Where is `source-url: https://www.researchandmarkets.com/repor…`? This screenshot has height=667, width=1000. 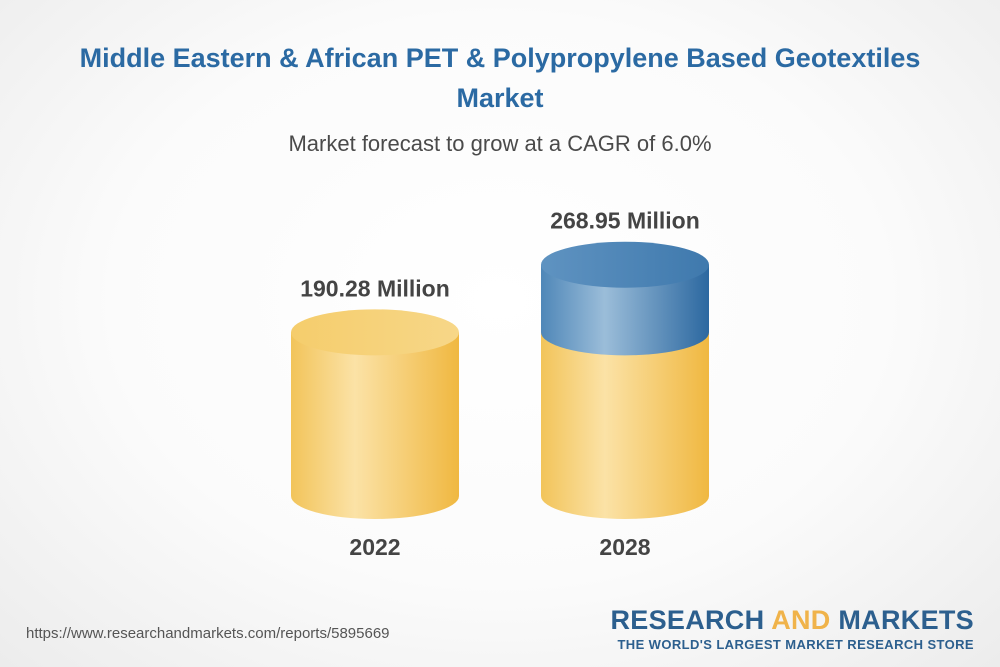 source-url: https://www.researchandmarkets.com/repor… is located at coordinates (208, 633).